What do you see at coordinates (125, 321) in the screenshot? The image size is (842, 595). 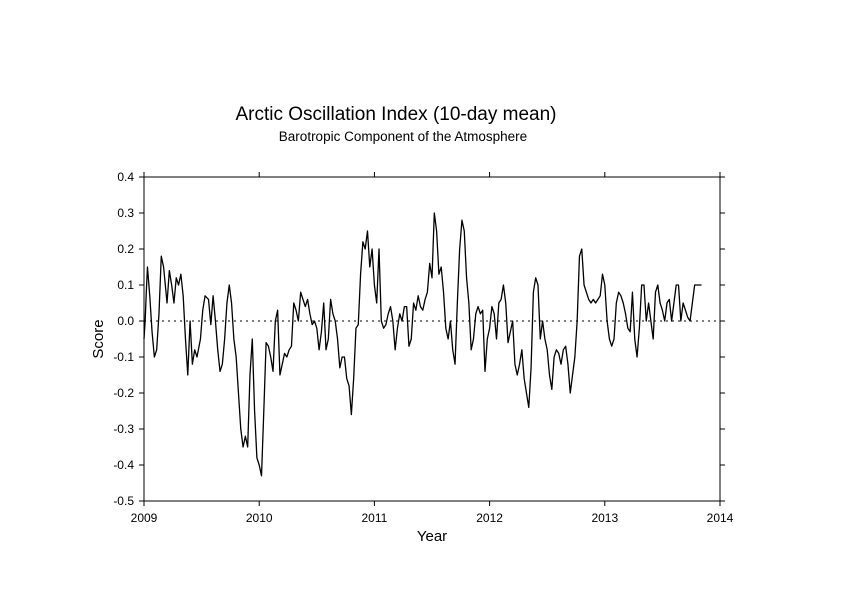 I see `y-tick-label: 0.0` at bounding box center [125, 321].